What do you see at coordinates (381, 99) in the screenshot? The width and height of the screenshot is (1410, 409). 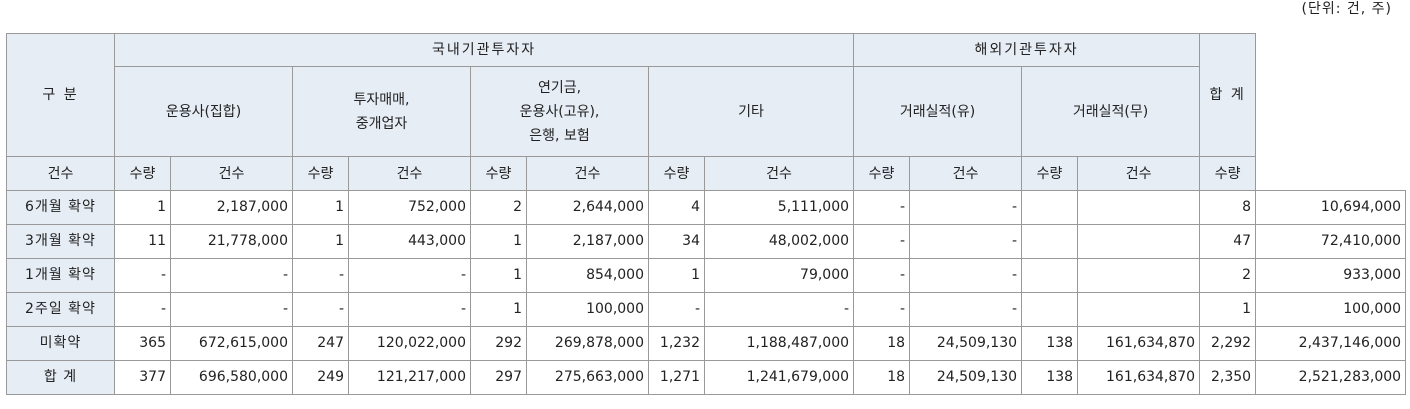 I see `group-header-line: 투자매매,` at bounding box center [381, 99].